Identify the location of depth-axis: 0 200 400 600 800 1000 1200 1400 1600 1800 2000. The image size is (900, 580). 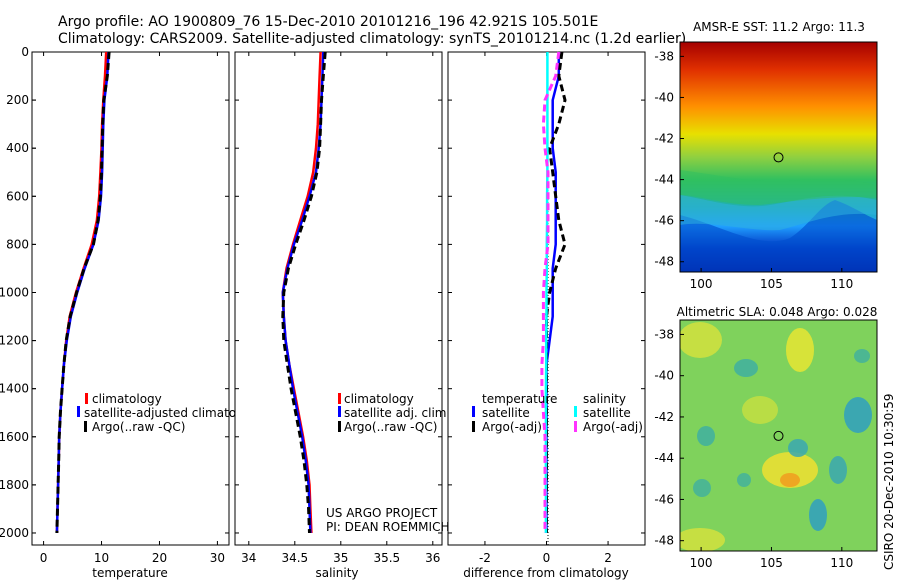
(18, 292).